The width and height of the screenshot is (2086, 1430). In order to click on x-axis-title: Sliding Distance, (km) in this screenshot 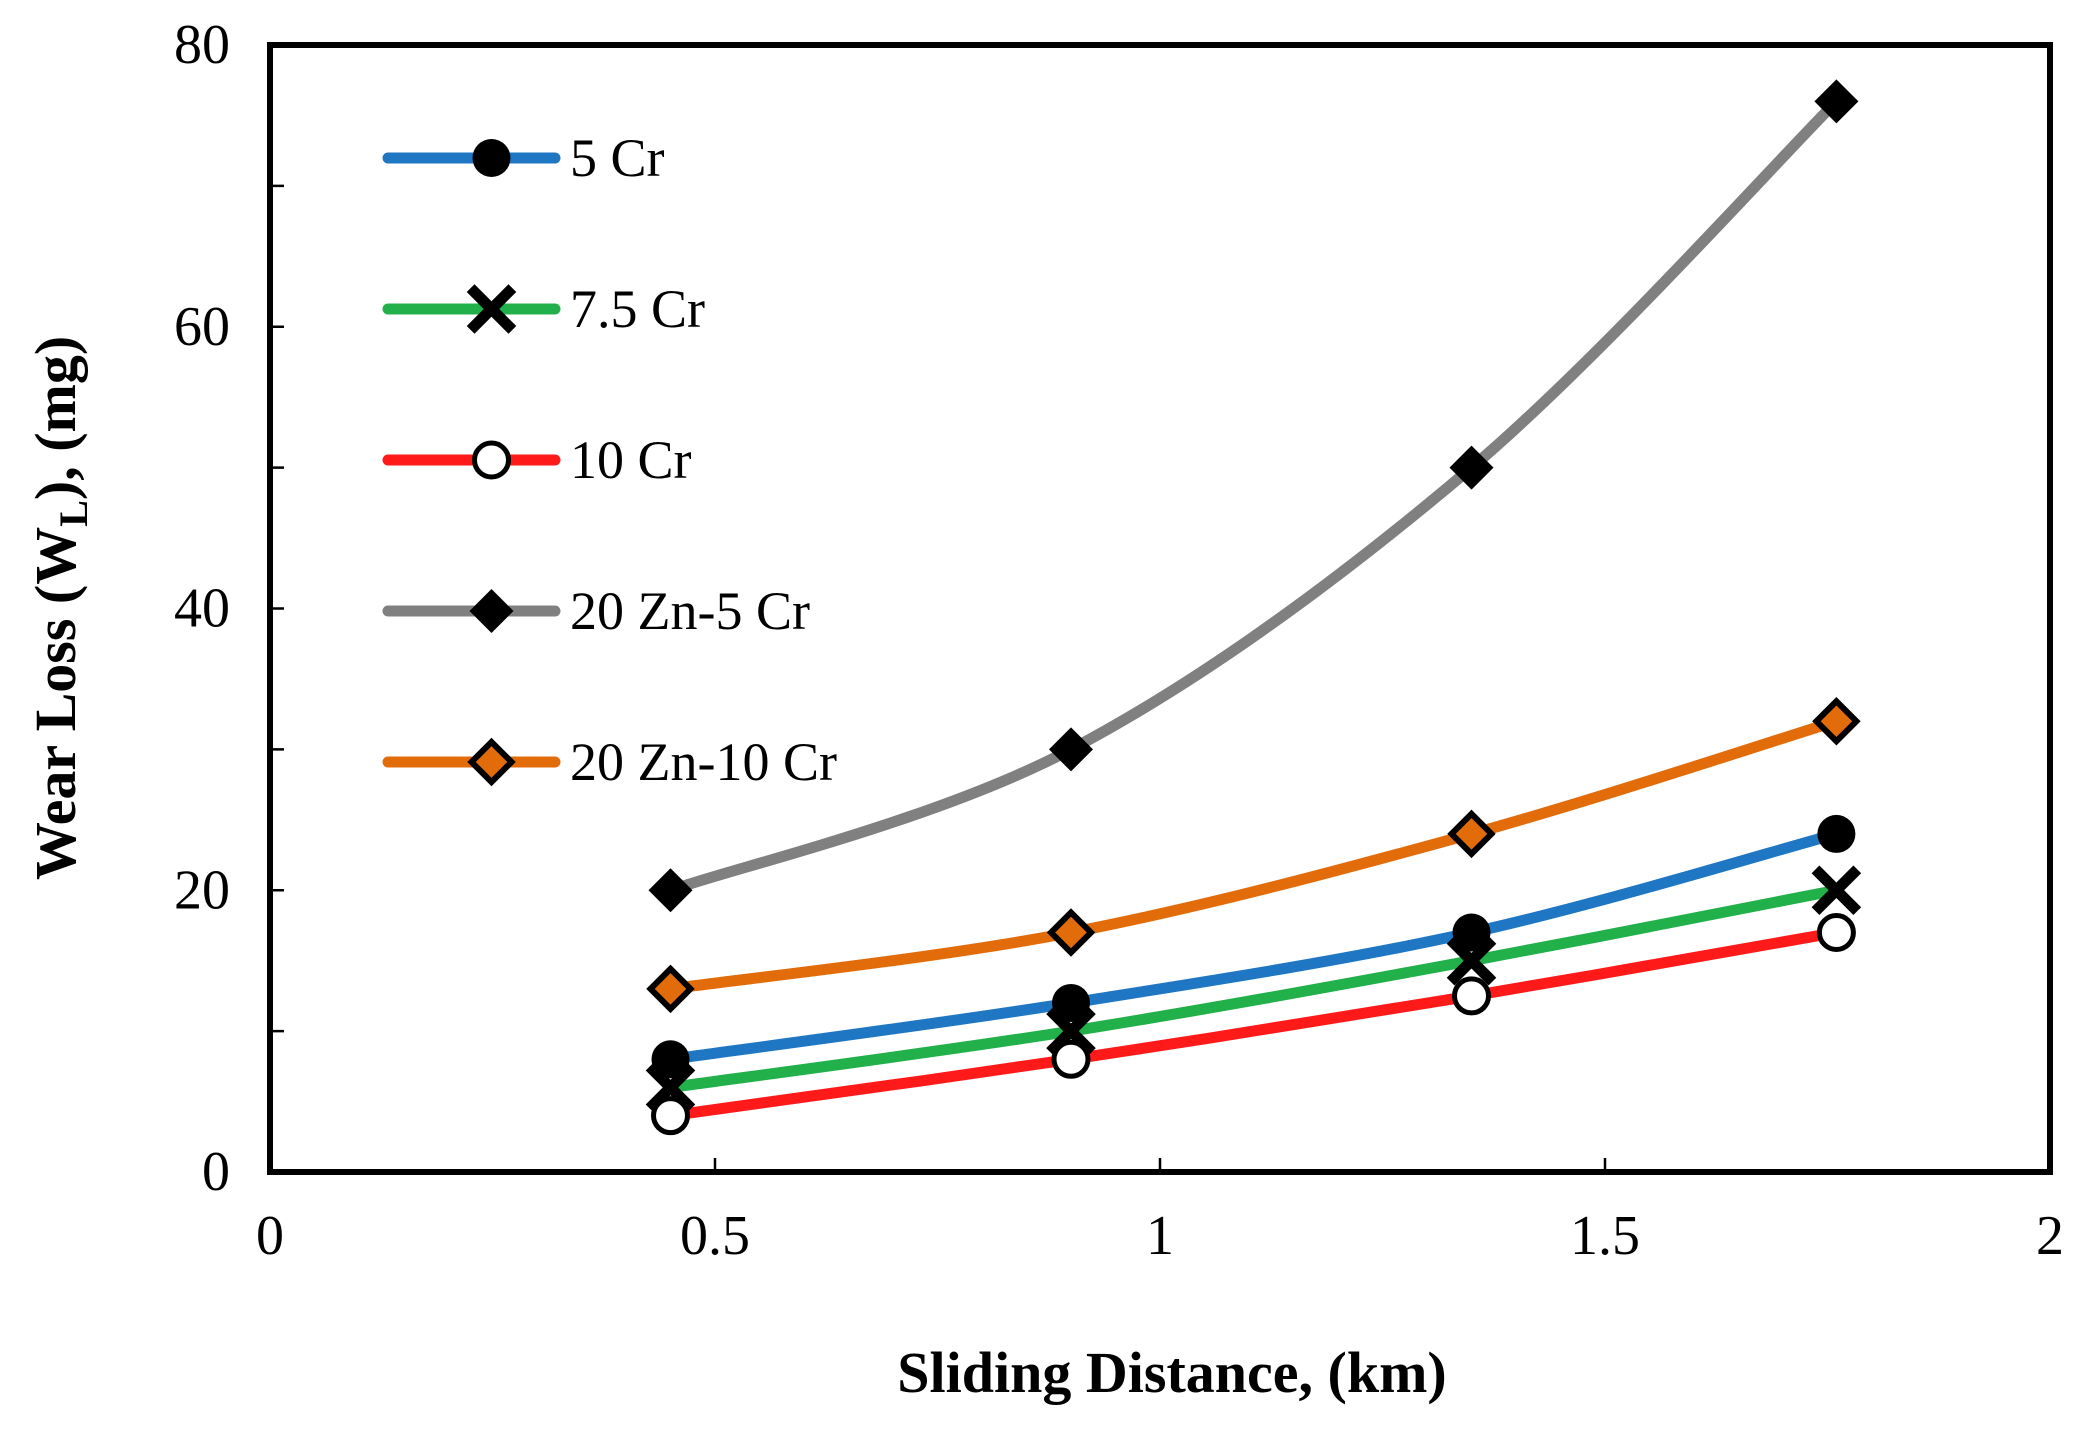, I will do `click(1171, 1372)`.